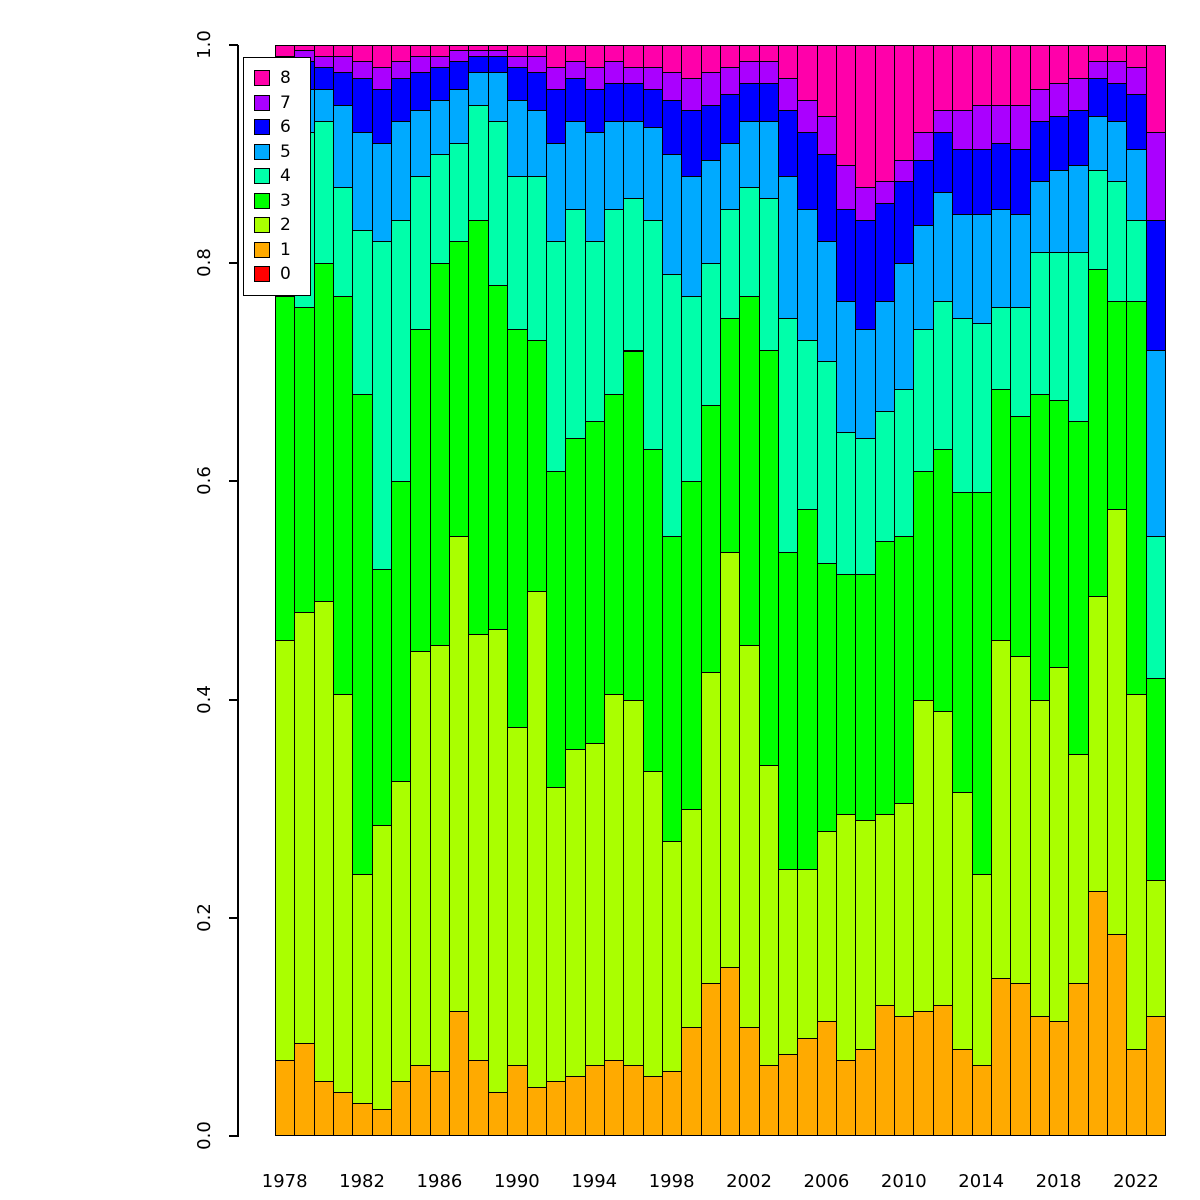 Image resolution: width=1200 pixels, height=1200 pixels. Describe the element at coordinates (204, 481) in the screenshot. I see `y-axis-label-0.6: 0.6` at that location.